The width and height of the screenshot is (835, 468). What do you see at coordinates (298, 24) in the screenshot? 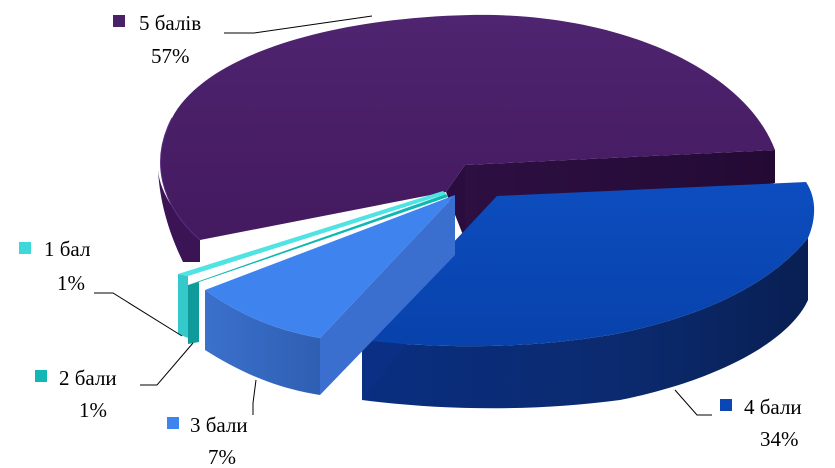
I see `leader-5-balls` at bounding box center [298, 24].